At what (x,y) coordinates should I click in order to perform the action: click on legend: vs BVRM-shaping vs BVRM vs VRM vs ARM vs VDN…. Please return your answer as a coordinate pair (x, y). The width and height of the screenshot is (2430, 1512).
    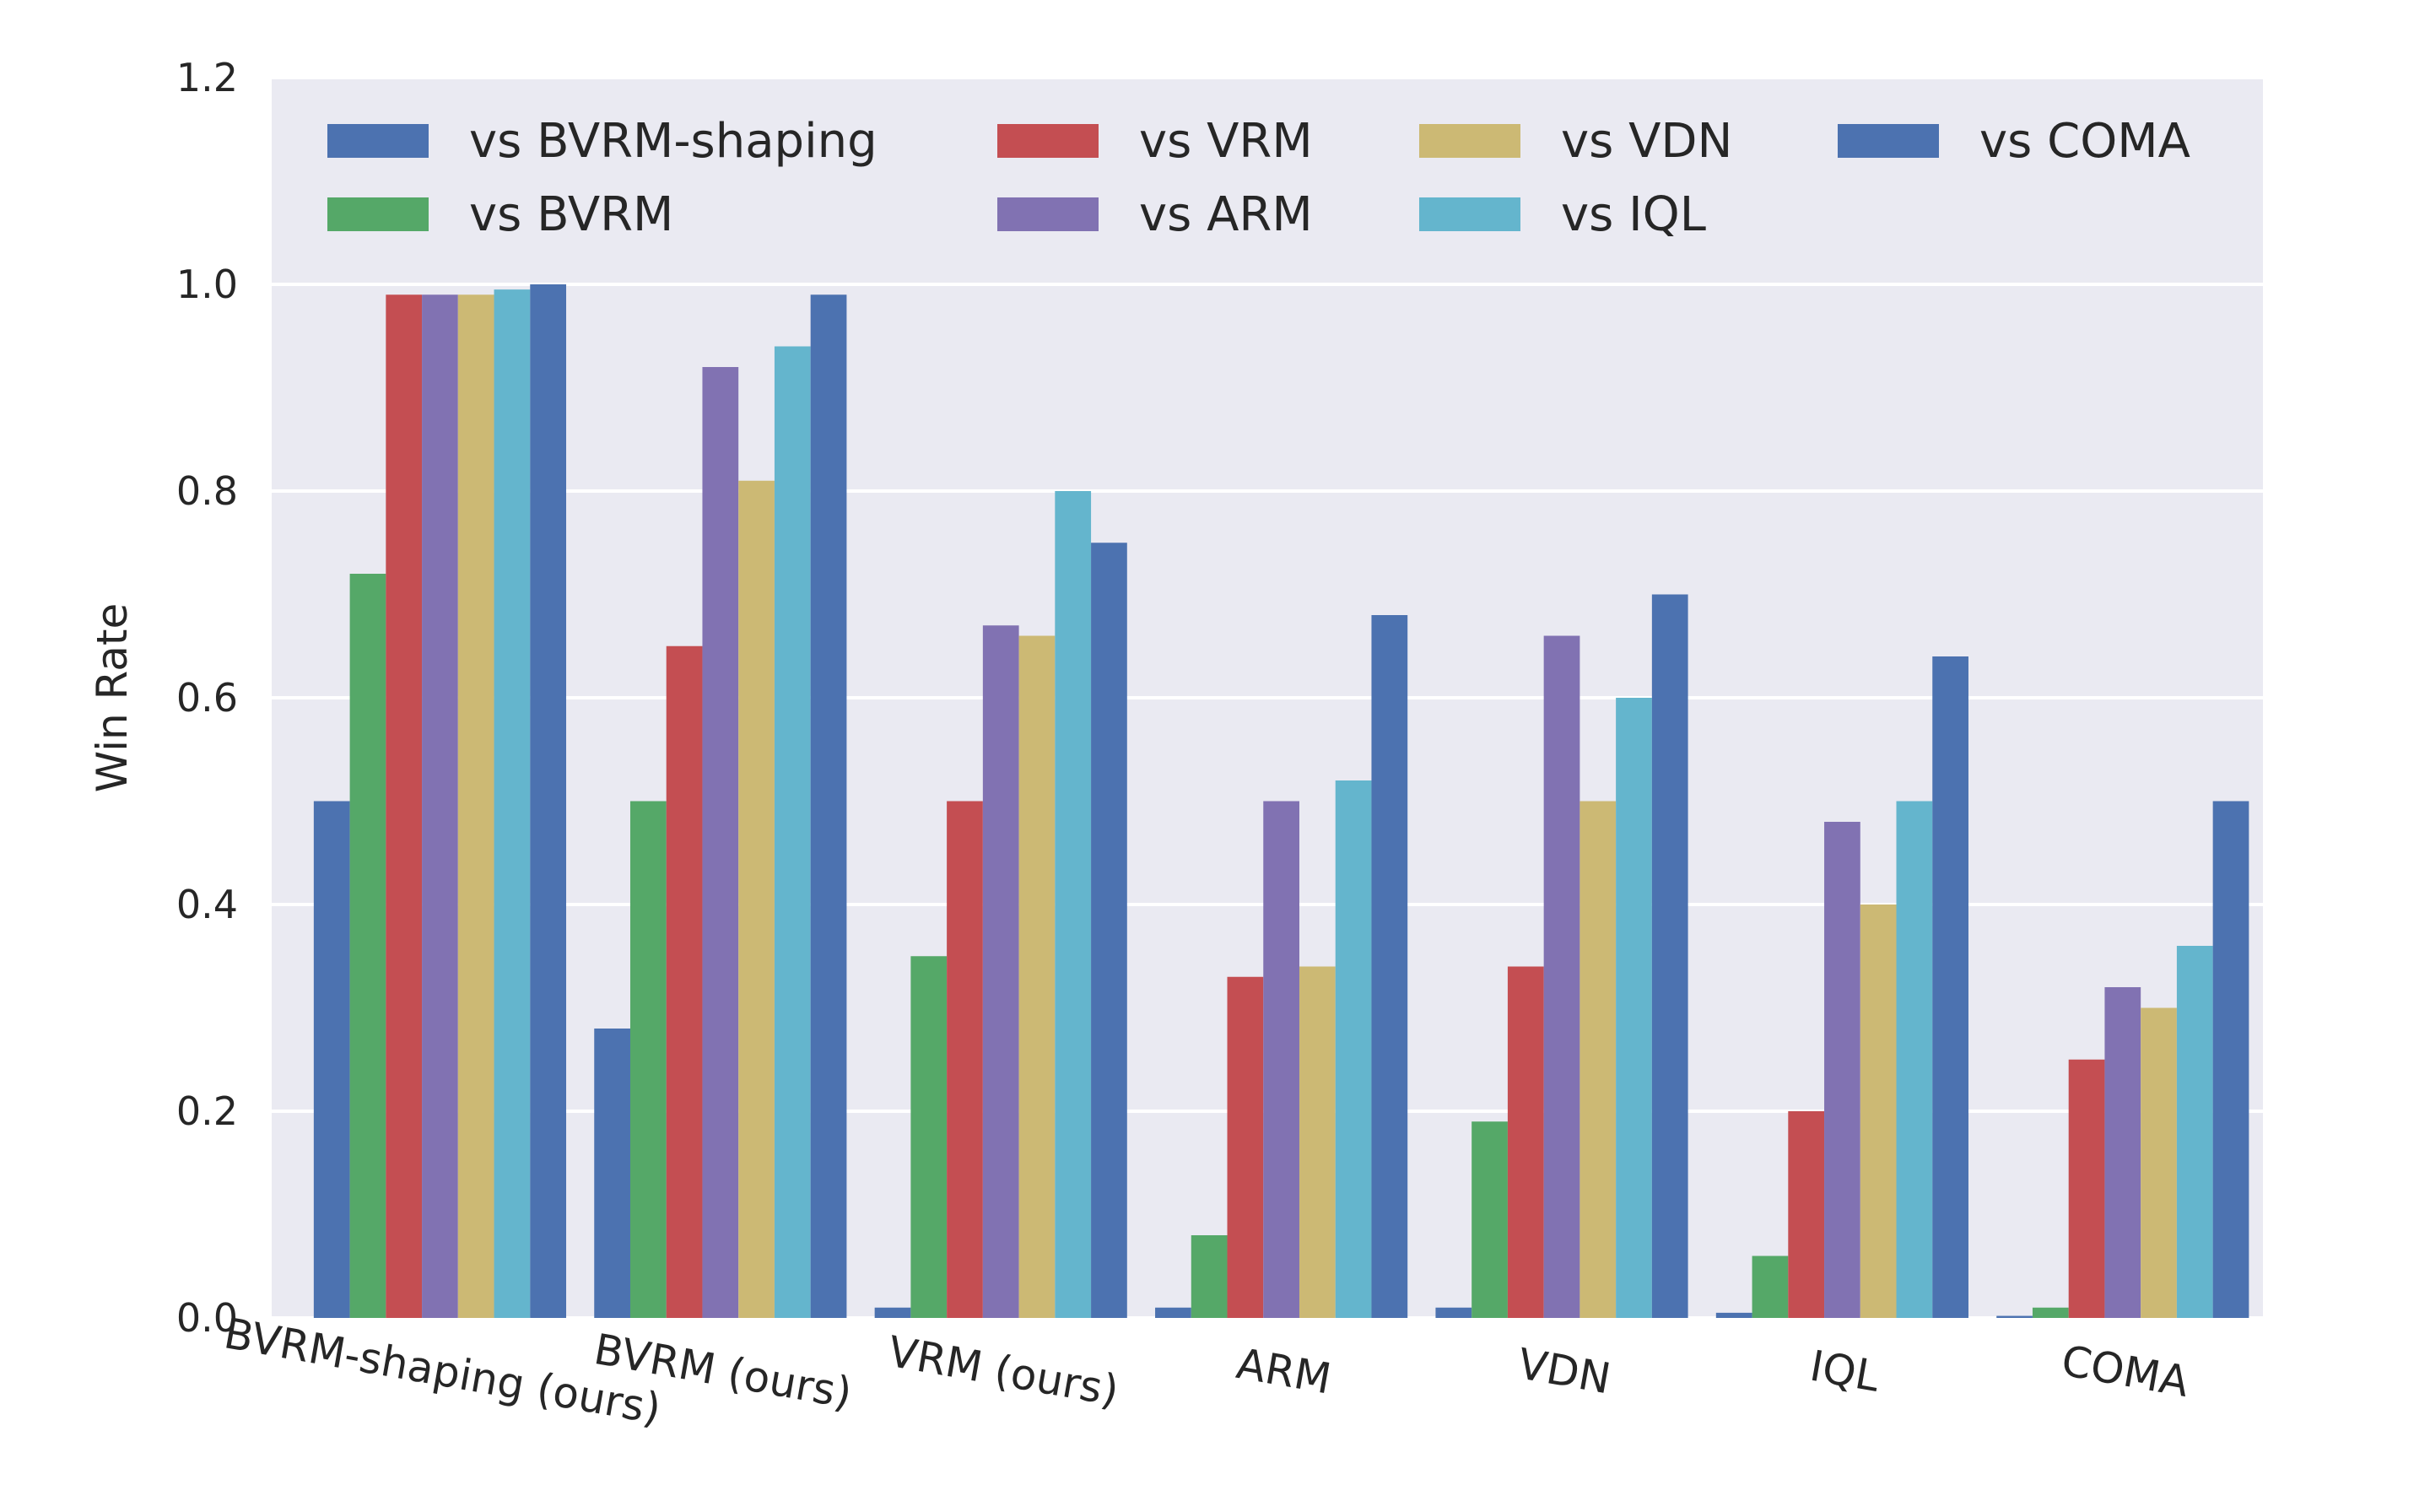
    Looking at the image, I should click on (1258, 178).